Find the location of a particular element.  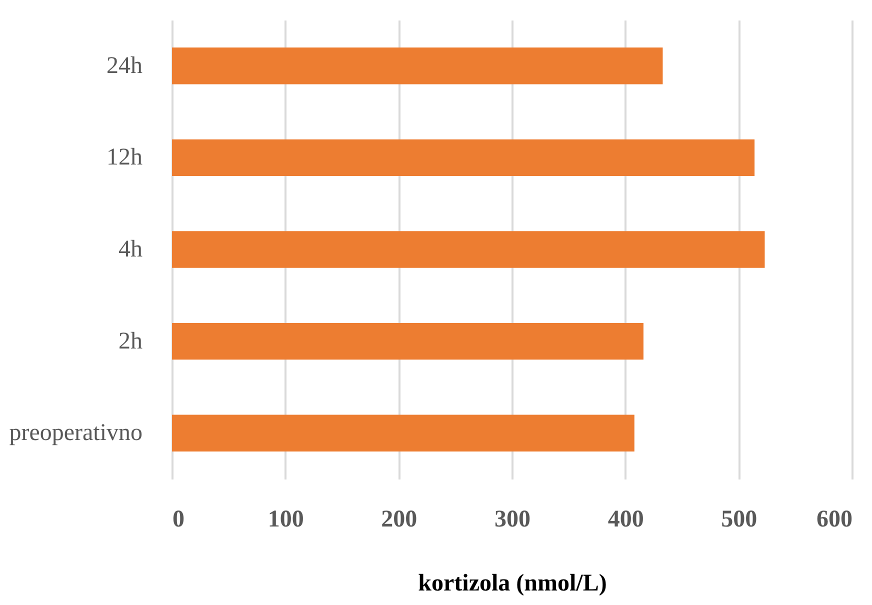

x-tick-label: 0 is located at coordinates (178, 519).